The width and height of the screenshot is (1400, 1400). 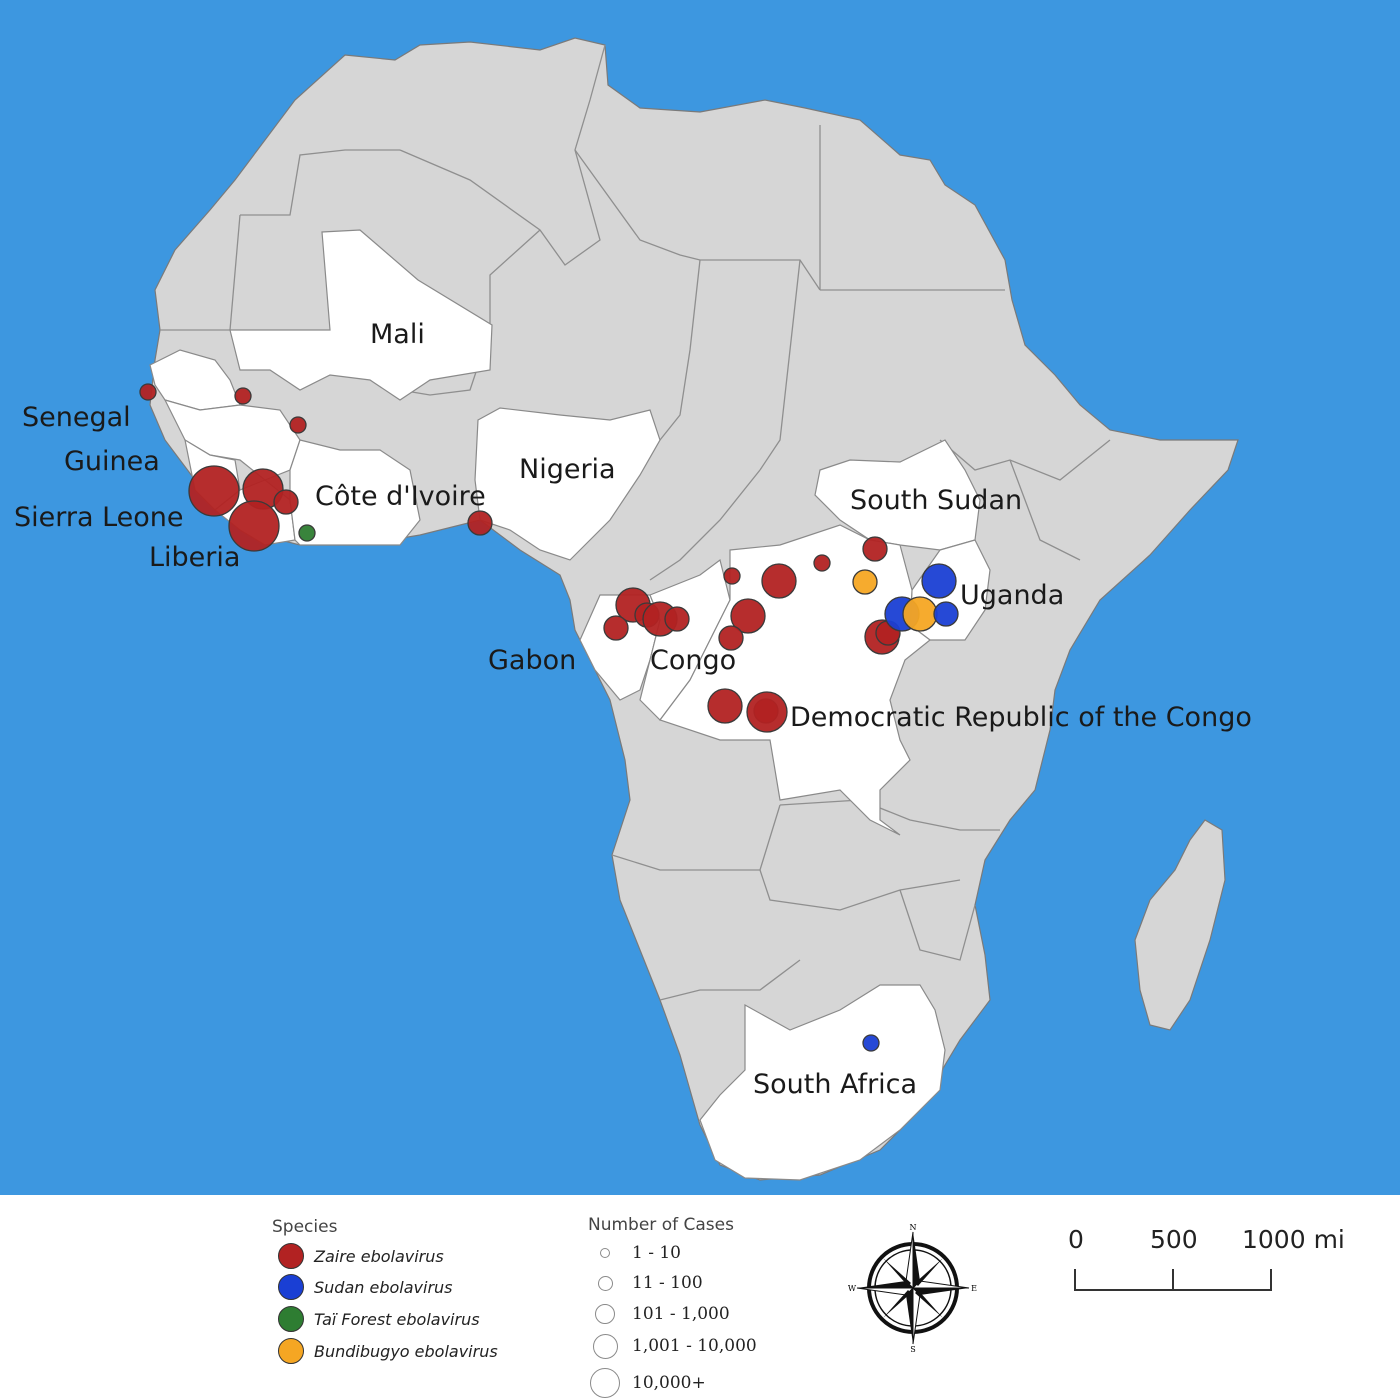 What do you see at coordinates (1012, 595) in the screenshot?
I see `label-uganda: Uganda` at bounding box center [1012, 595].